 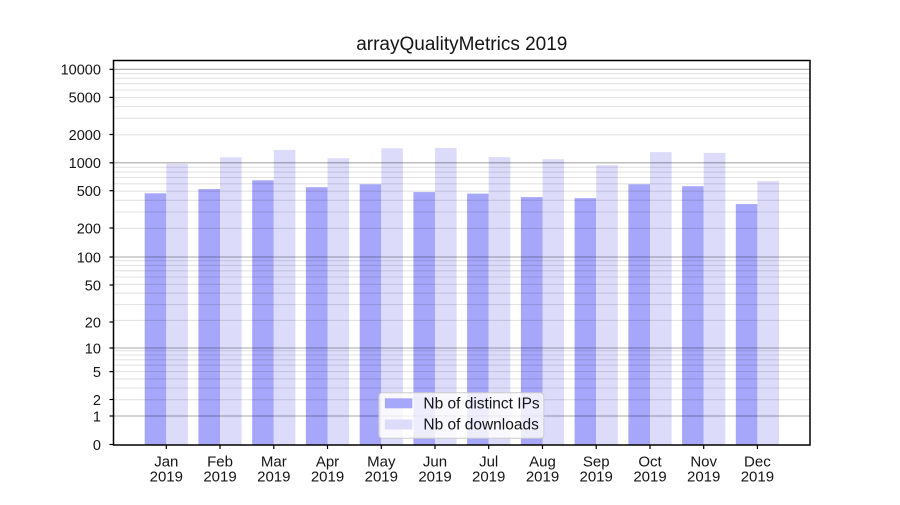 I want to click on svg-text: 0, so click(x=97, y=446).